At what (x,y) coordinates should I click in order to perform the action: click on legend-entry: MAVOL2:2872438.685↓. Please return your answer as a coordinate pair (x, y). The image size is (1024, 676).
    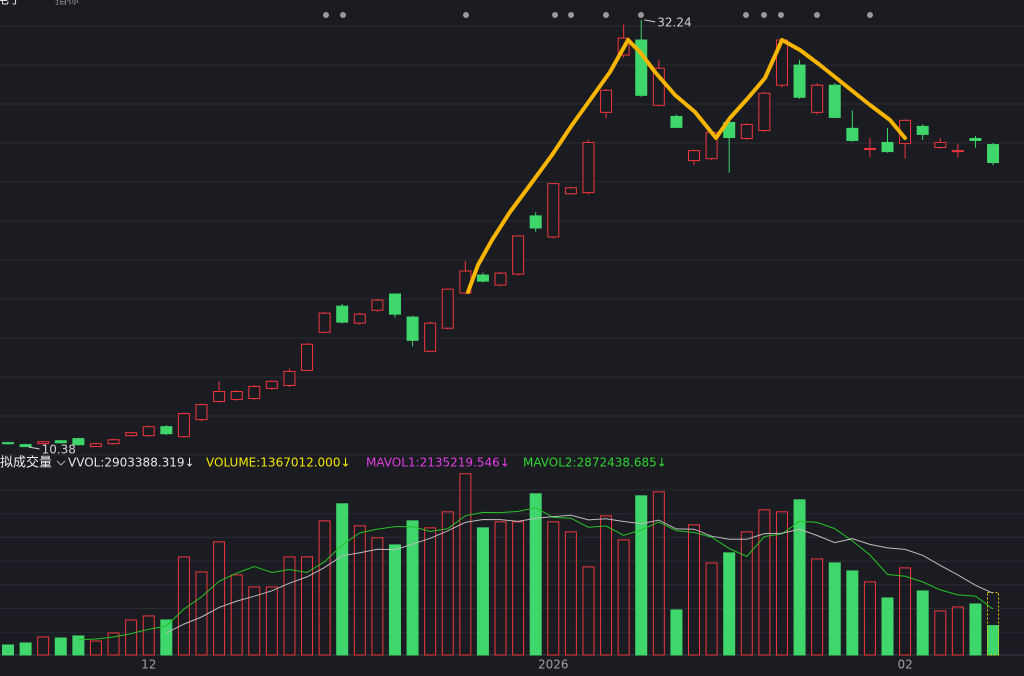
    Looking at the image, I should click on (595, 463).